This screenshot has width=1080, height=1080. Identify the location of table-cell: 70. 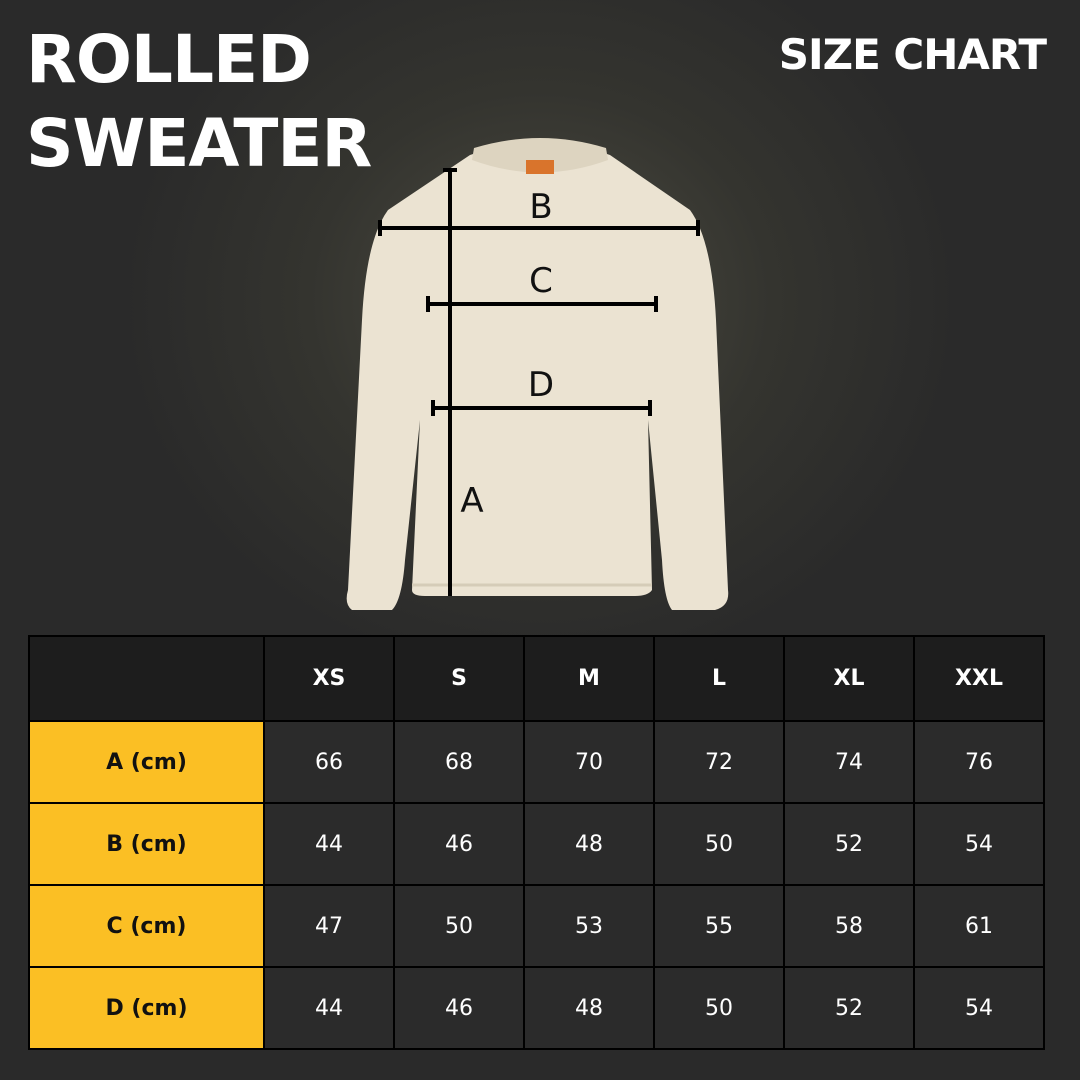
(589, 762).